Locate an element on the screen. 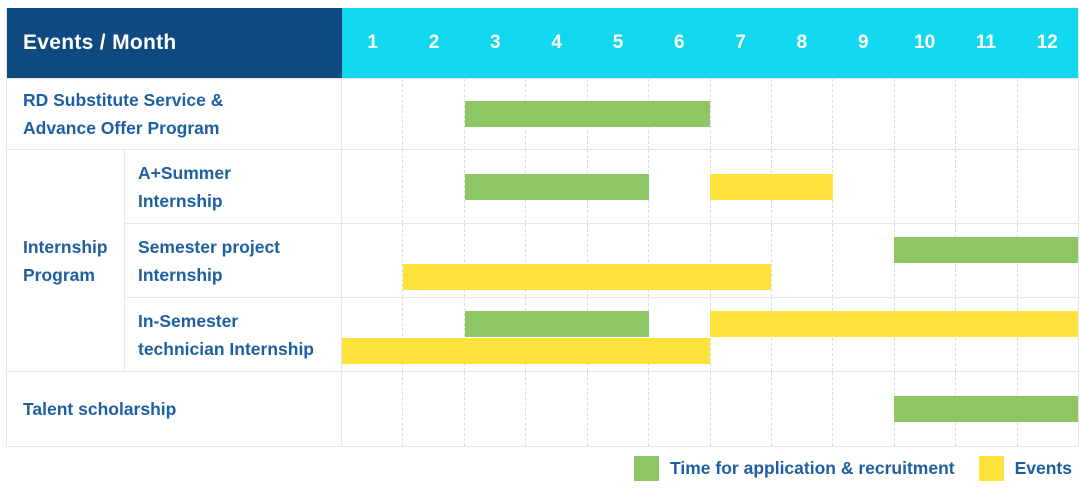 The width and height of the screenshot is (1080, 494). event-label: Talent scholarship is located at coordinates (100, 409).